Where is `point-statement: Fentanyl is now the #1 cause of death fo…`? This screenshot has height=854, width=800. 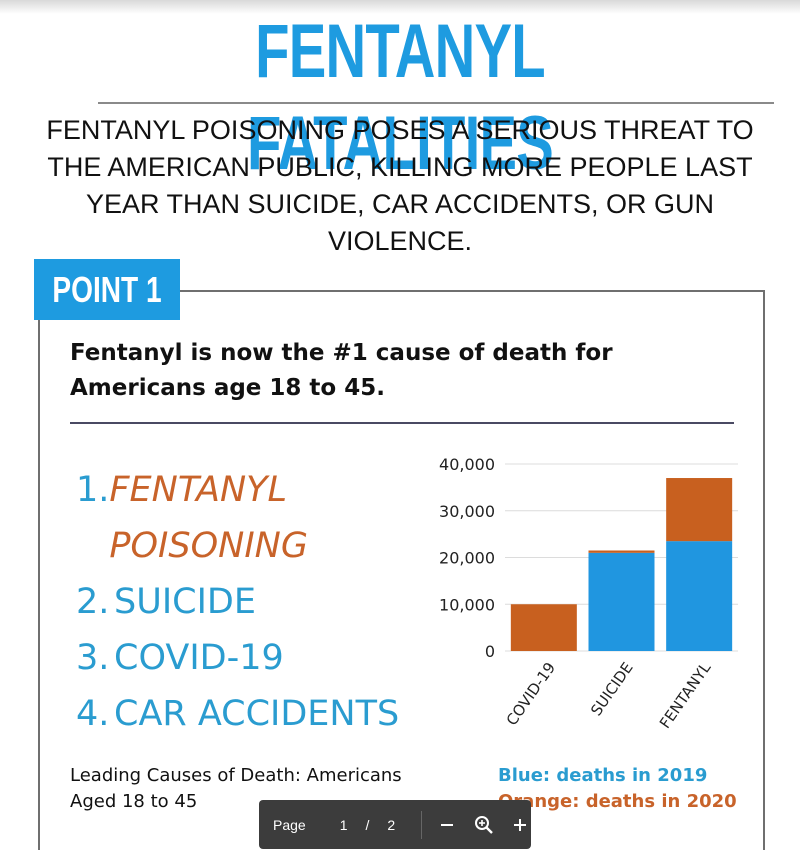 point-statement: Fentanyl is now the #1 cause of death fo… is located at coordinates (341, 370).